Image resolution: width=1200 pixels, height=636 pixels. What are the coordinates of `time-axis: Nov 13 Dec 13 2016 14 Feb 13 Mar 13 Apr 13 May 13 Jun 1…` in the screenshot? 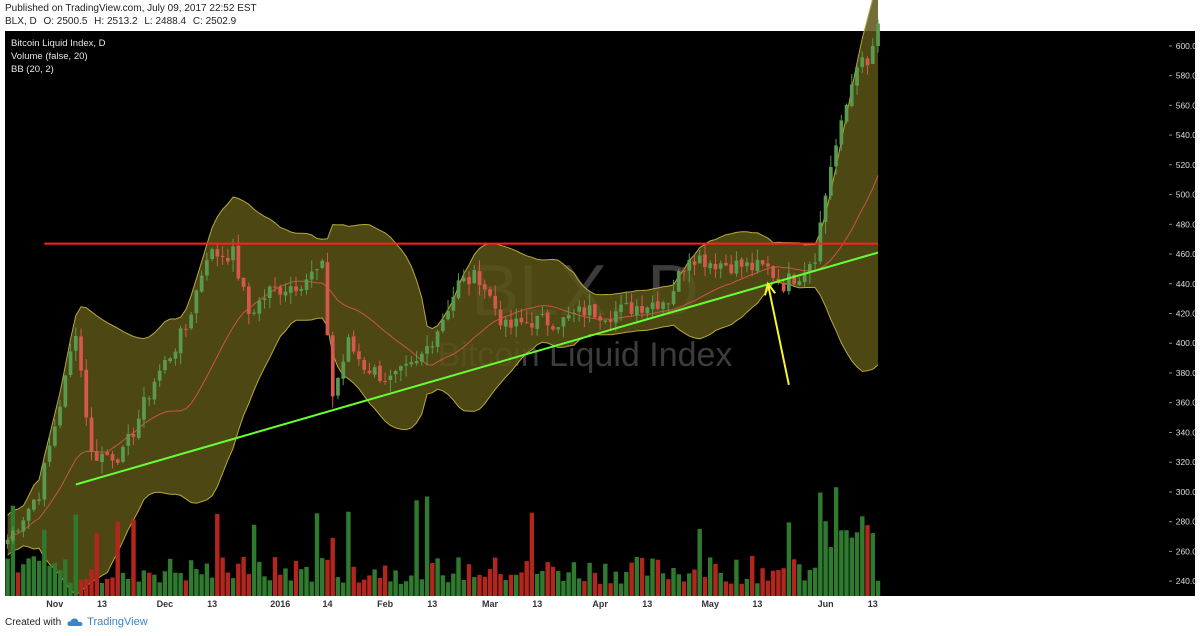 It's located at (462, 604).